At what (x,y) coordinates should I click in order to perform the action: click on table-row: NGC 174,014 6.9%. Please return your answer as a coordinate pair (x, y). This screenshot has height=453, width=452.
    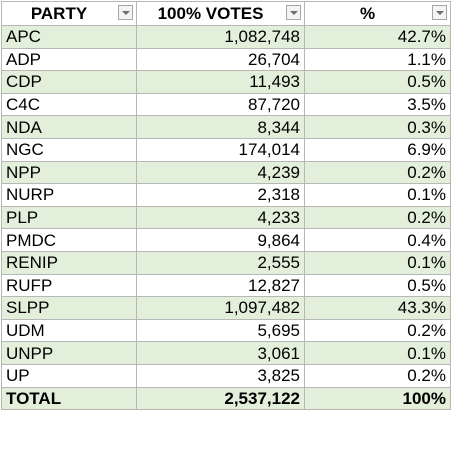
    Looking at the image, I should click on (226, 149).